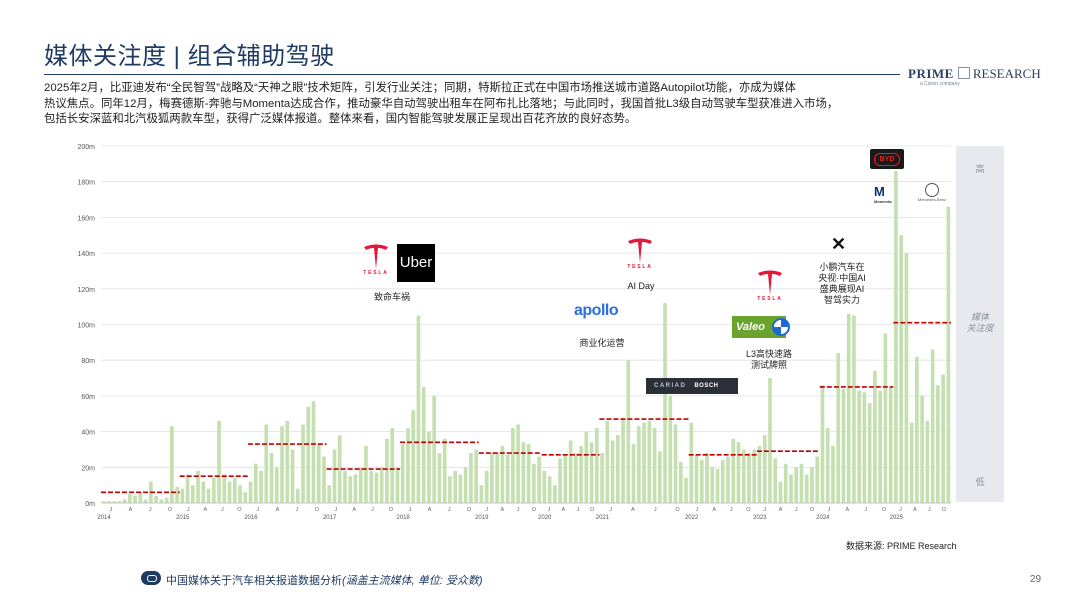 The image size is (1080, 608). What do you see at coordinates (88, 433) in the screenshot?
I see `y-tick-label: 40m` at bounding box center [88, 433].